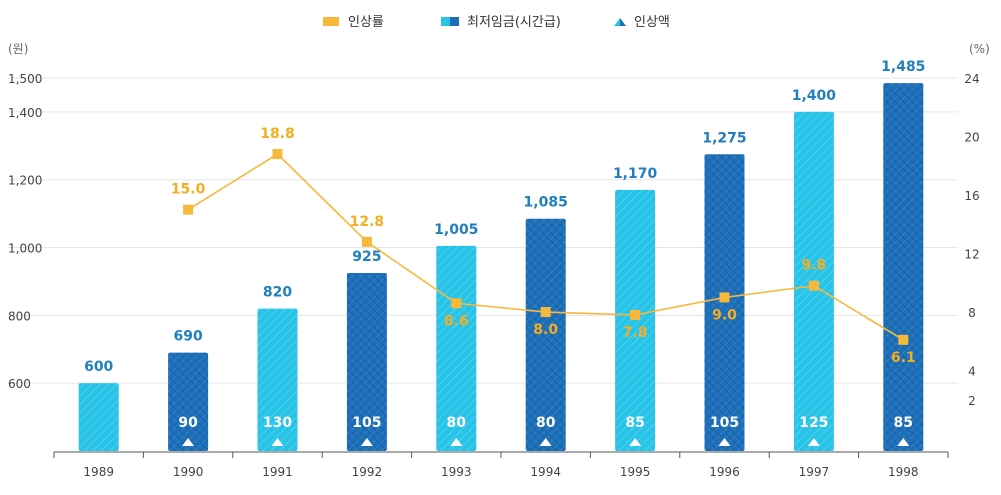 The image size is (1001, 495). What do you see at coordinates (454, 21) in the screenshot?
I see `legend-wage-swatch-dark` at bounding box center [454, 21].